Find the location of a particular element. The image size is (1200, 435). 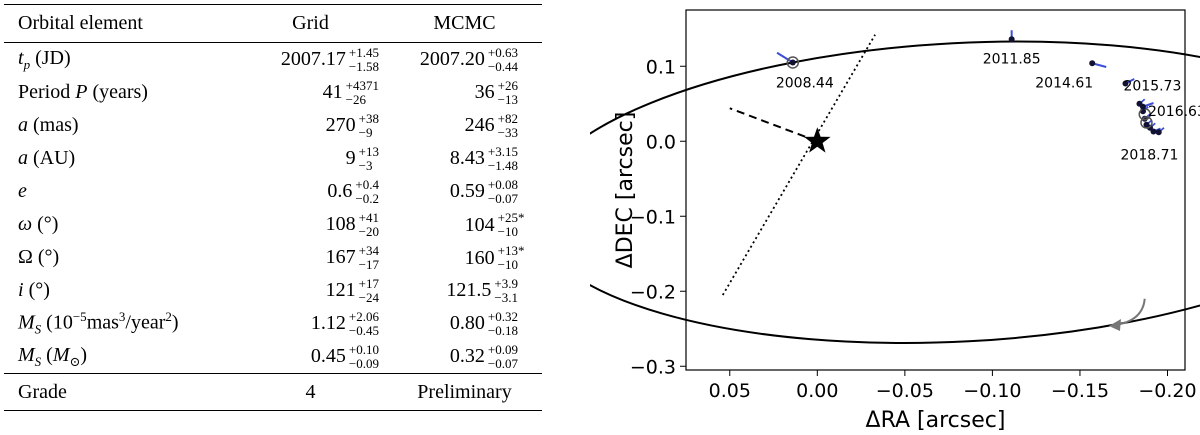

mcmc-uncertainty: +0.63 −0.44 is located at coordinates (502, 59).